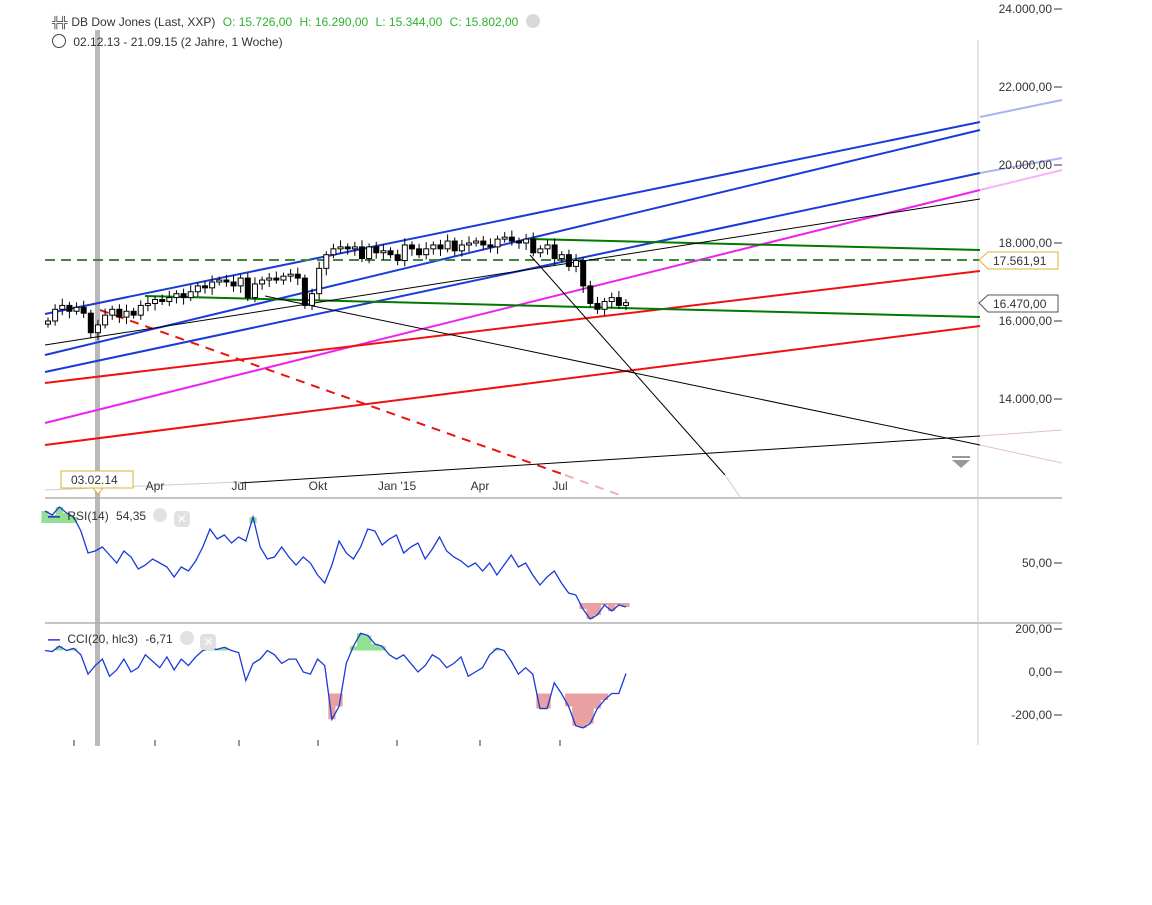 This screenshot has height=905, width=1152. What do you see at coordinates (595, 486) in the screenshot?
I see `trendline-red-dashed-faded` at bounding box center [595, 486].